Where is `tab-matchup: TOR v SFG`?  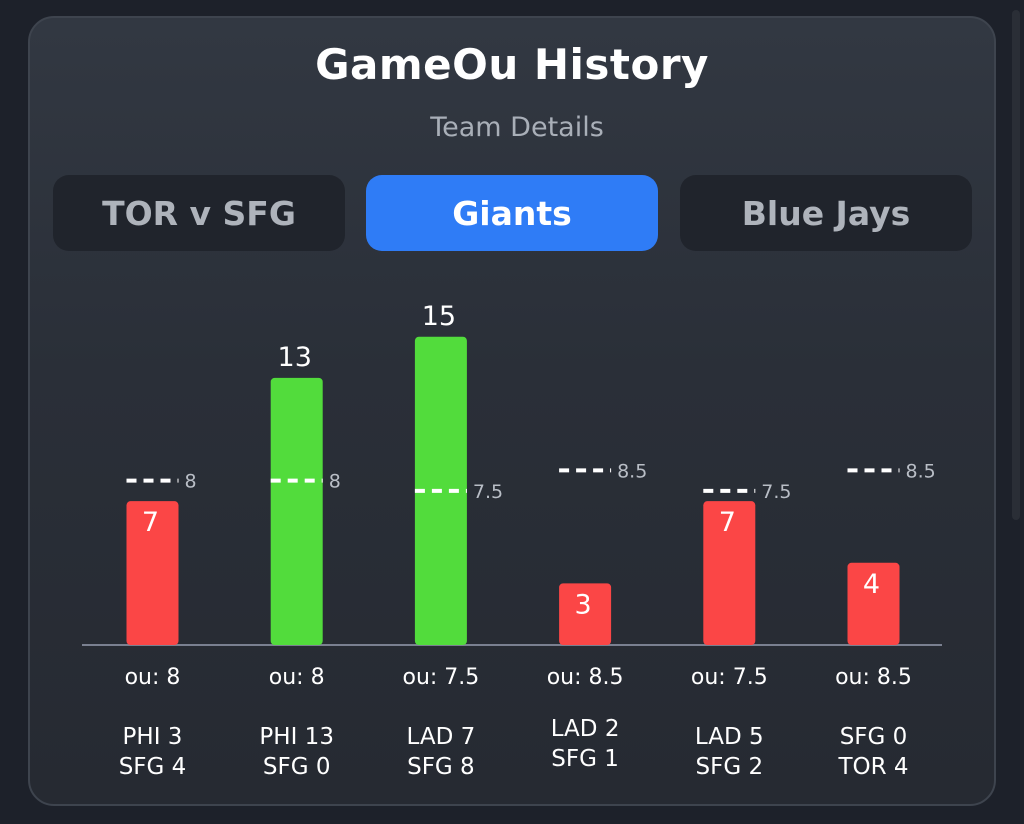
tab-matchup: TOR v SFG is located at coordinates (199, 213).